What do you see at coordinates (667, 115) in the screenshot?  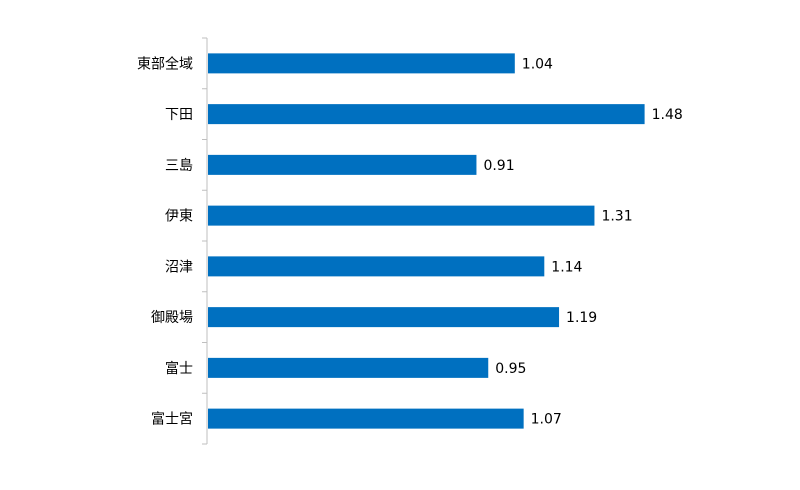 I see `value-label: 1.48` at bounding box center [667, 115].